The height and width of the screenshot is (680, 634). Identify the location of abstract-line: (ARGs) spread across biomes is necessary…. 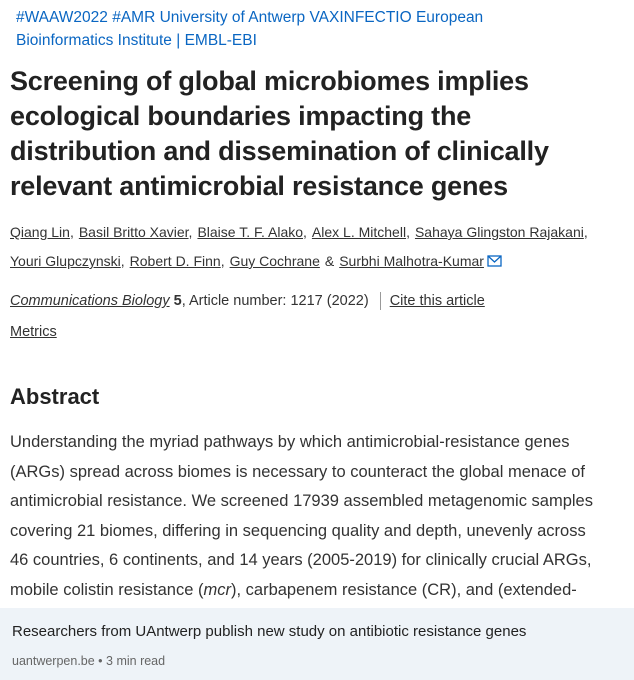
(298, 471).